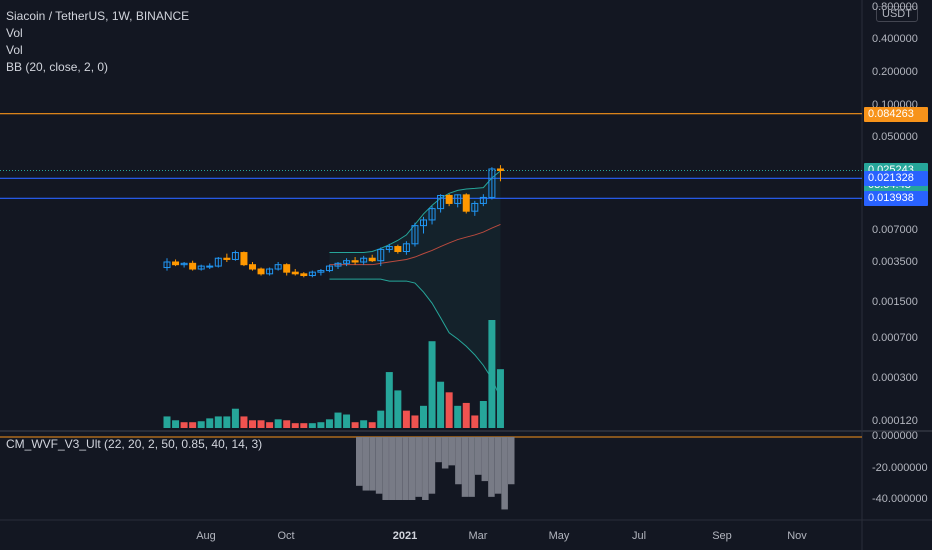  What do you see at coordinates (797, 536) in the screenshot?
I see `time-axis-label: Nov` at bounding box center [797, 536].